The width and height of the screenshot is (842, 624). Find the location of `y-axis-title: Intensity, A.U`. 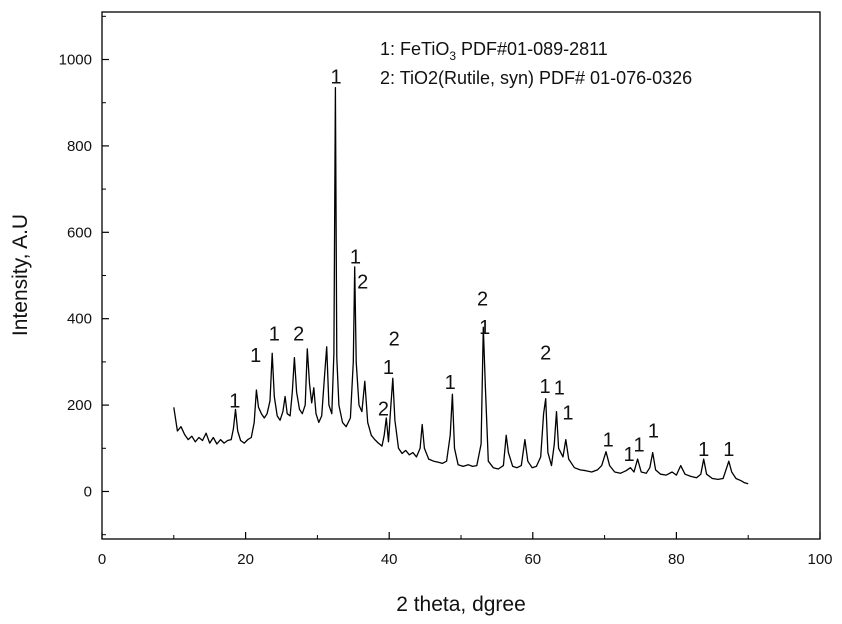

y-axis-title: Intensity, A.U is located at coordinates (20, 275).